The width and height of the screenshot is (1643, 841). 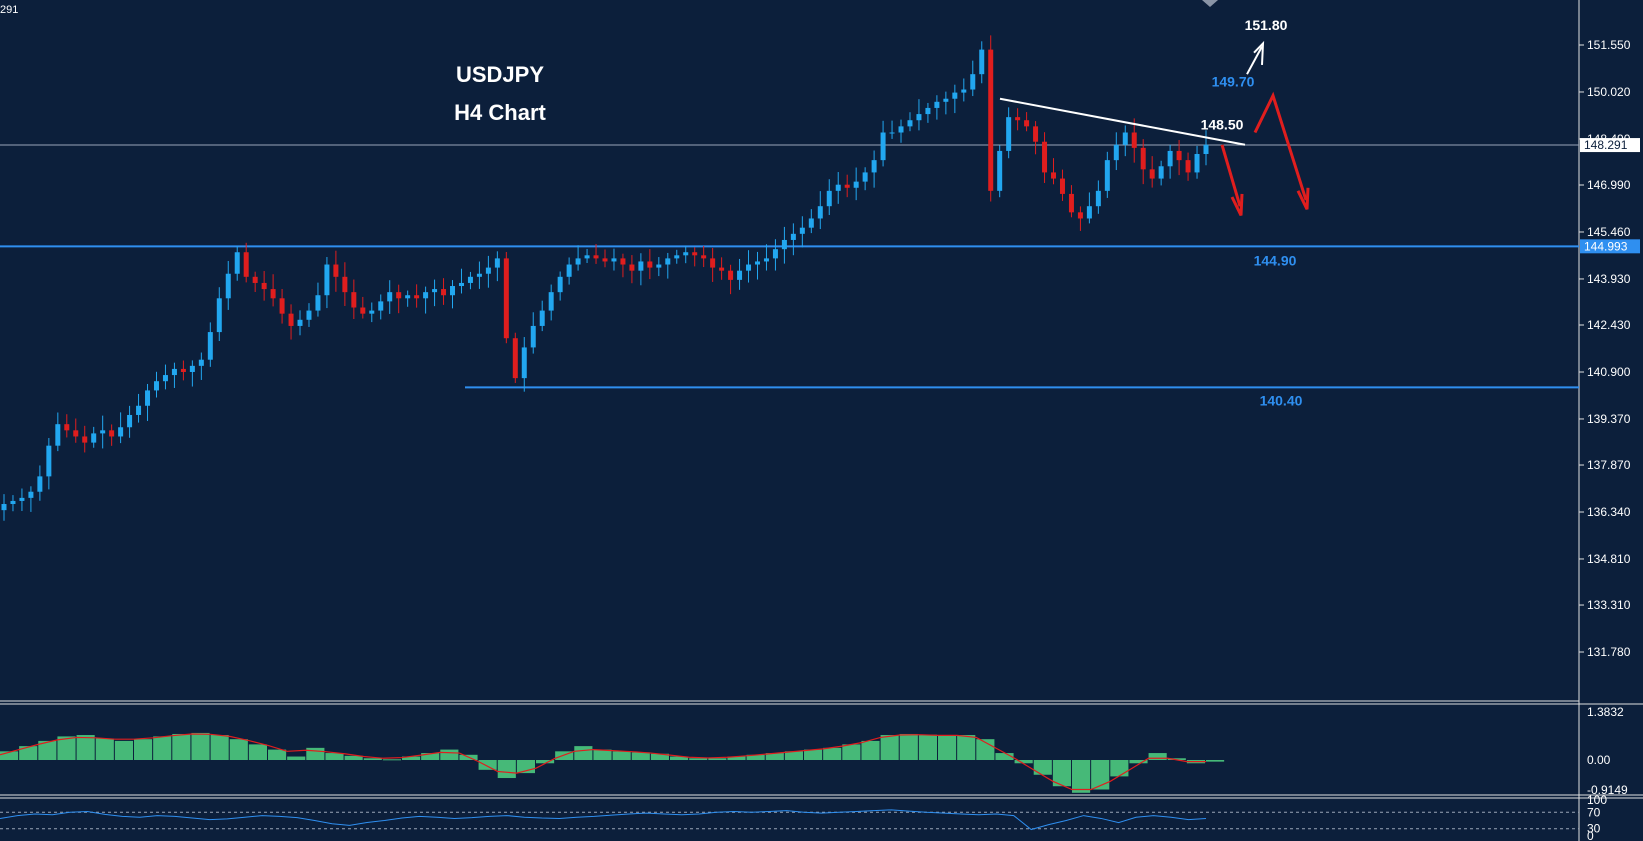 I want to click on support-price-text: 144.993, so click(x=1606, y=246).